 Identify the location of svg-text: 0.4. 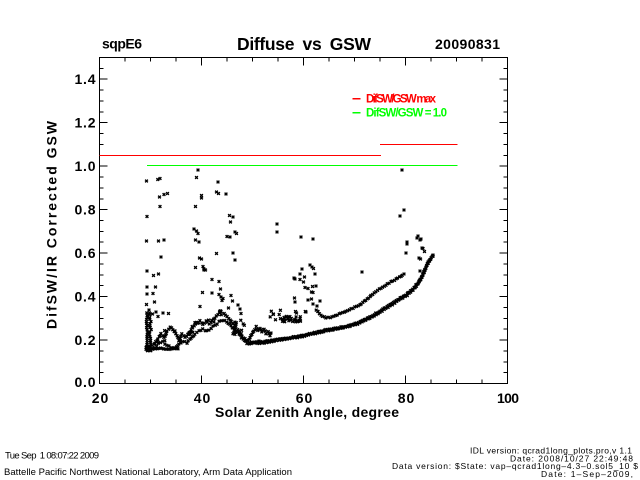
(85, 296).